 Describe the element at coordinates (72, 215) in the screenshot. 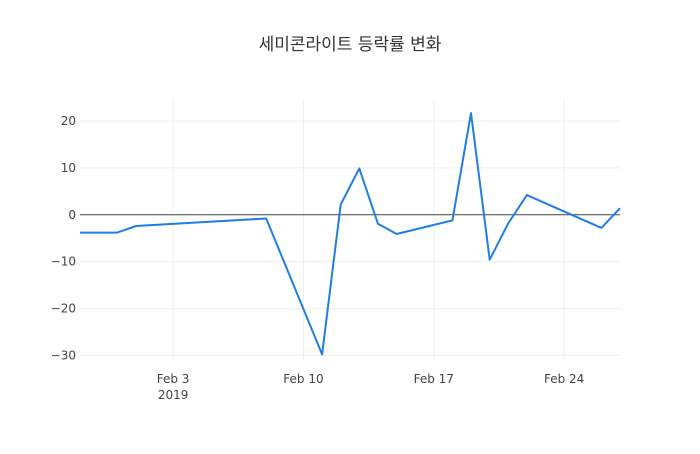

I see `y-tick-label: 0` at that location.